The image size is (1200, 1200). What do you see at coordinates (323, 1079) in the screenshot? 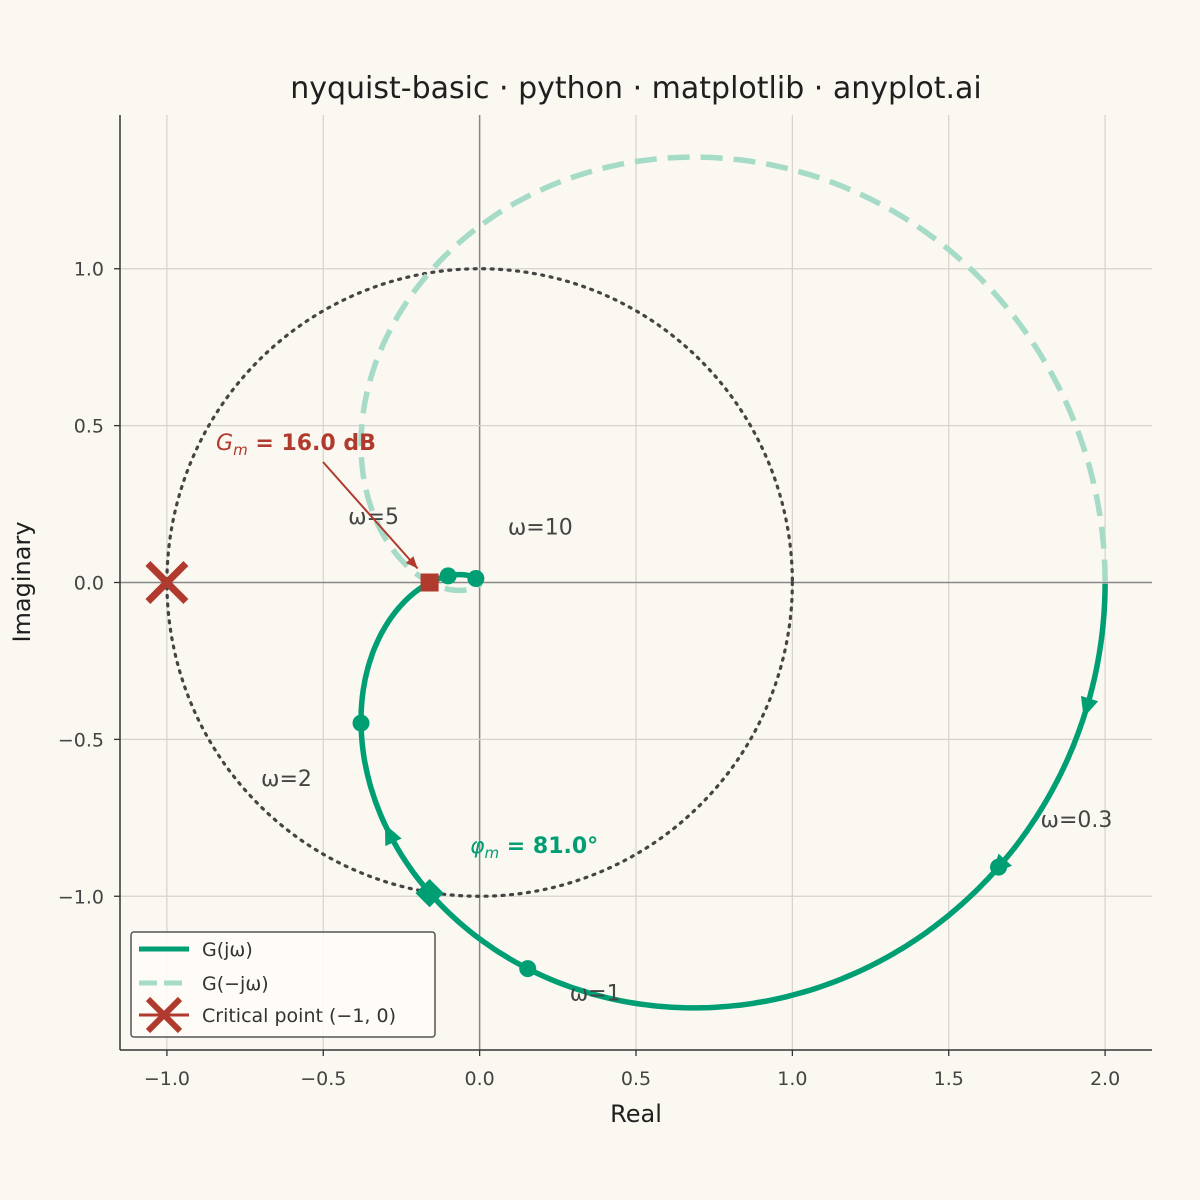
I see `x-tick-label: −0.5` at bounding box center [323, 1079].